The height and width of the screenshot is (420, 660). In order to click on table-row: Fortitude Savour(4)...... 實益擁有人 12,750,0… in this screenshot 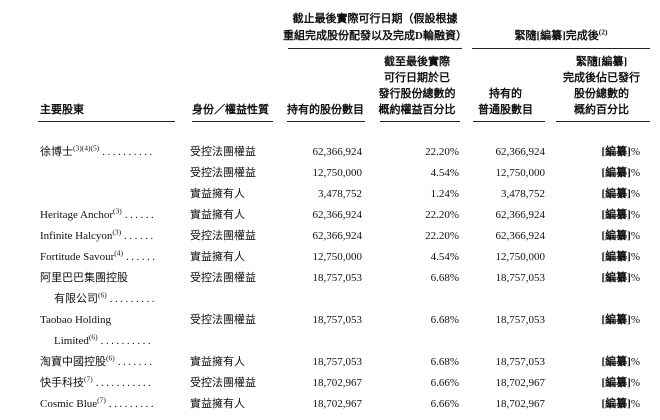, I will do `click(330, 257)`.